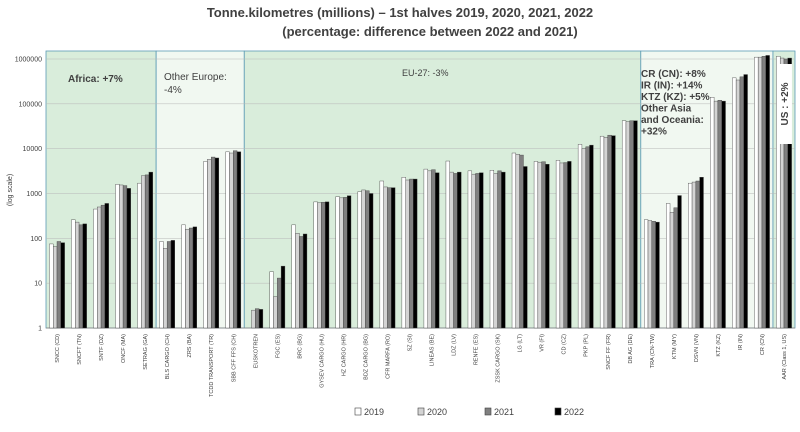 This screenshot has height=432, width=800. What do you see at coordinates (300, 346) in the screenshot?
I see `x-tick-label: BRC (BG)` at bounding box center [300, 346].